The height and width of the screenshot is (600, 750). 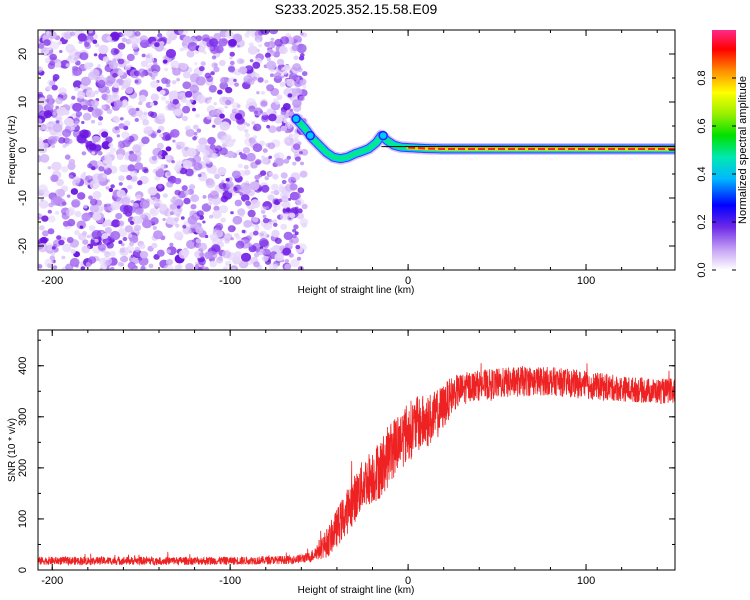 What do you see at coordinates (743, 150) in the screenshot?
I see `colorbar-label: Normalized spectral amplitude` at bounding box center [743, 150].